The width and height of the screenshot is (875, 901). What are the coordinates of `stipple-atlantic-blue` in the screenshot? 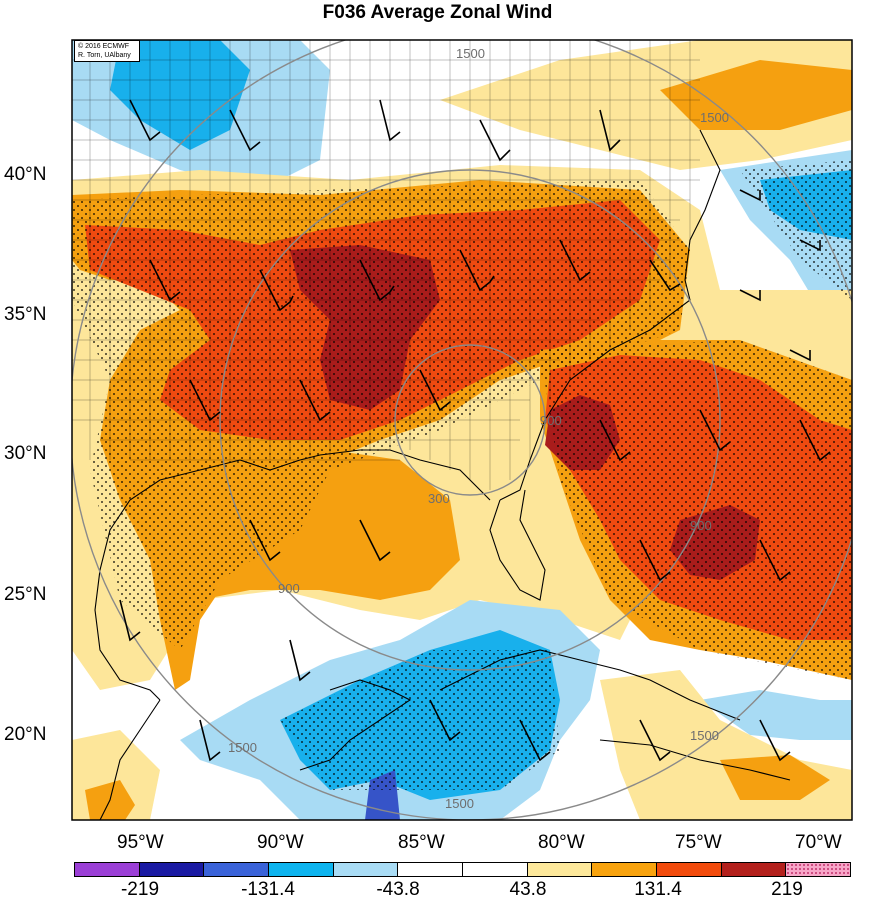 It's located at (796, 230).